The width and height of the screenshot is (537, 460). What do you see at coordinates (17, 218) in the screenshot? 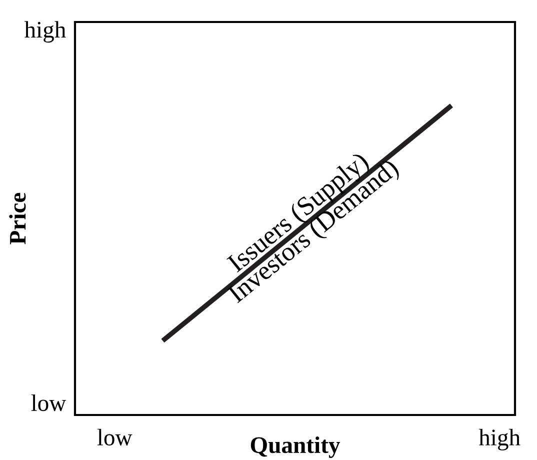
I see `y-axis-title: Price` at bounding box center [17, 218].